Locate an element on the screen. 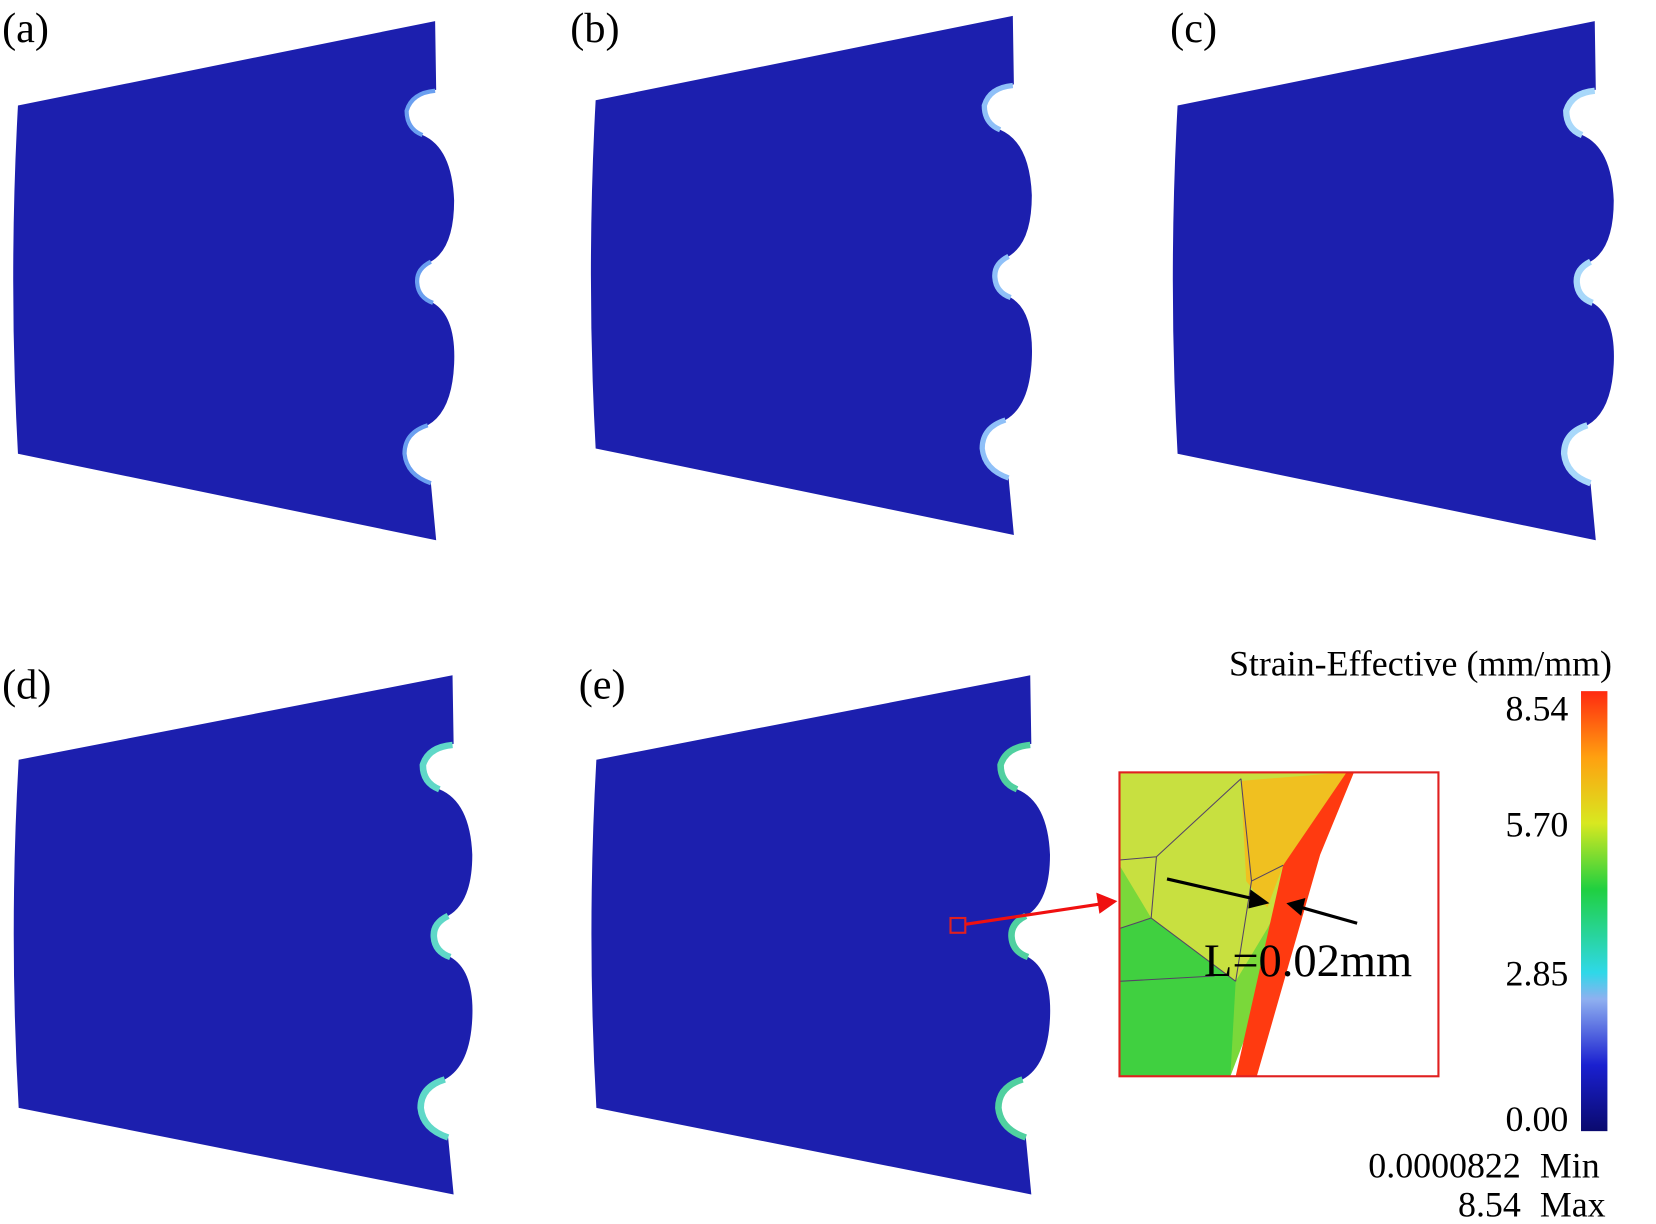 This screenshot has height=1224, width=1656. colorbar-tick-label: 8.54 is located at coordinates (1537, 709).